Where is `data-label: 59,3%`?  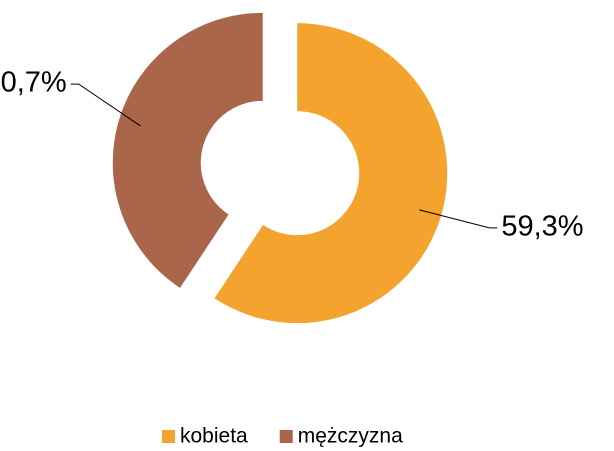 data-label: 59,3% is located at coordinates (542, 227).